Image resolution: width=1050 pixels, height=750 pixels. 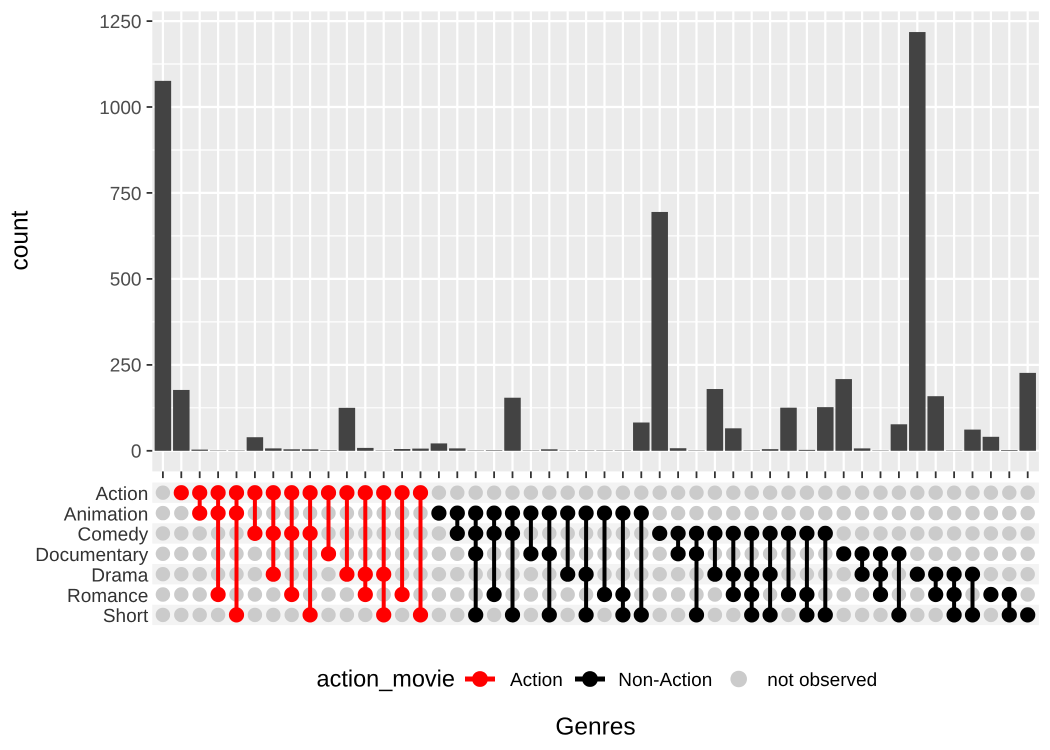 What do you see at coordinates (119, 575) in the screenshot?
I see `svg-text: Drama` at bounding box center [119, 575].